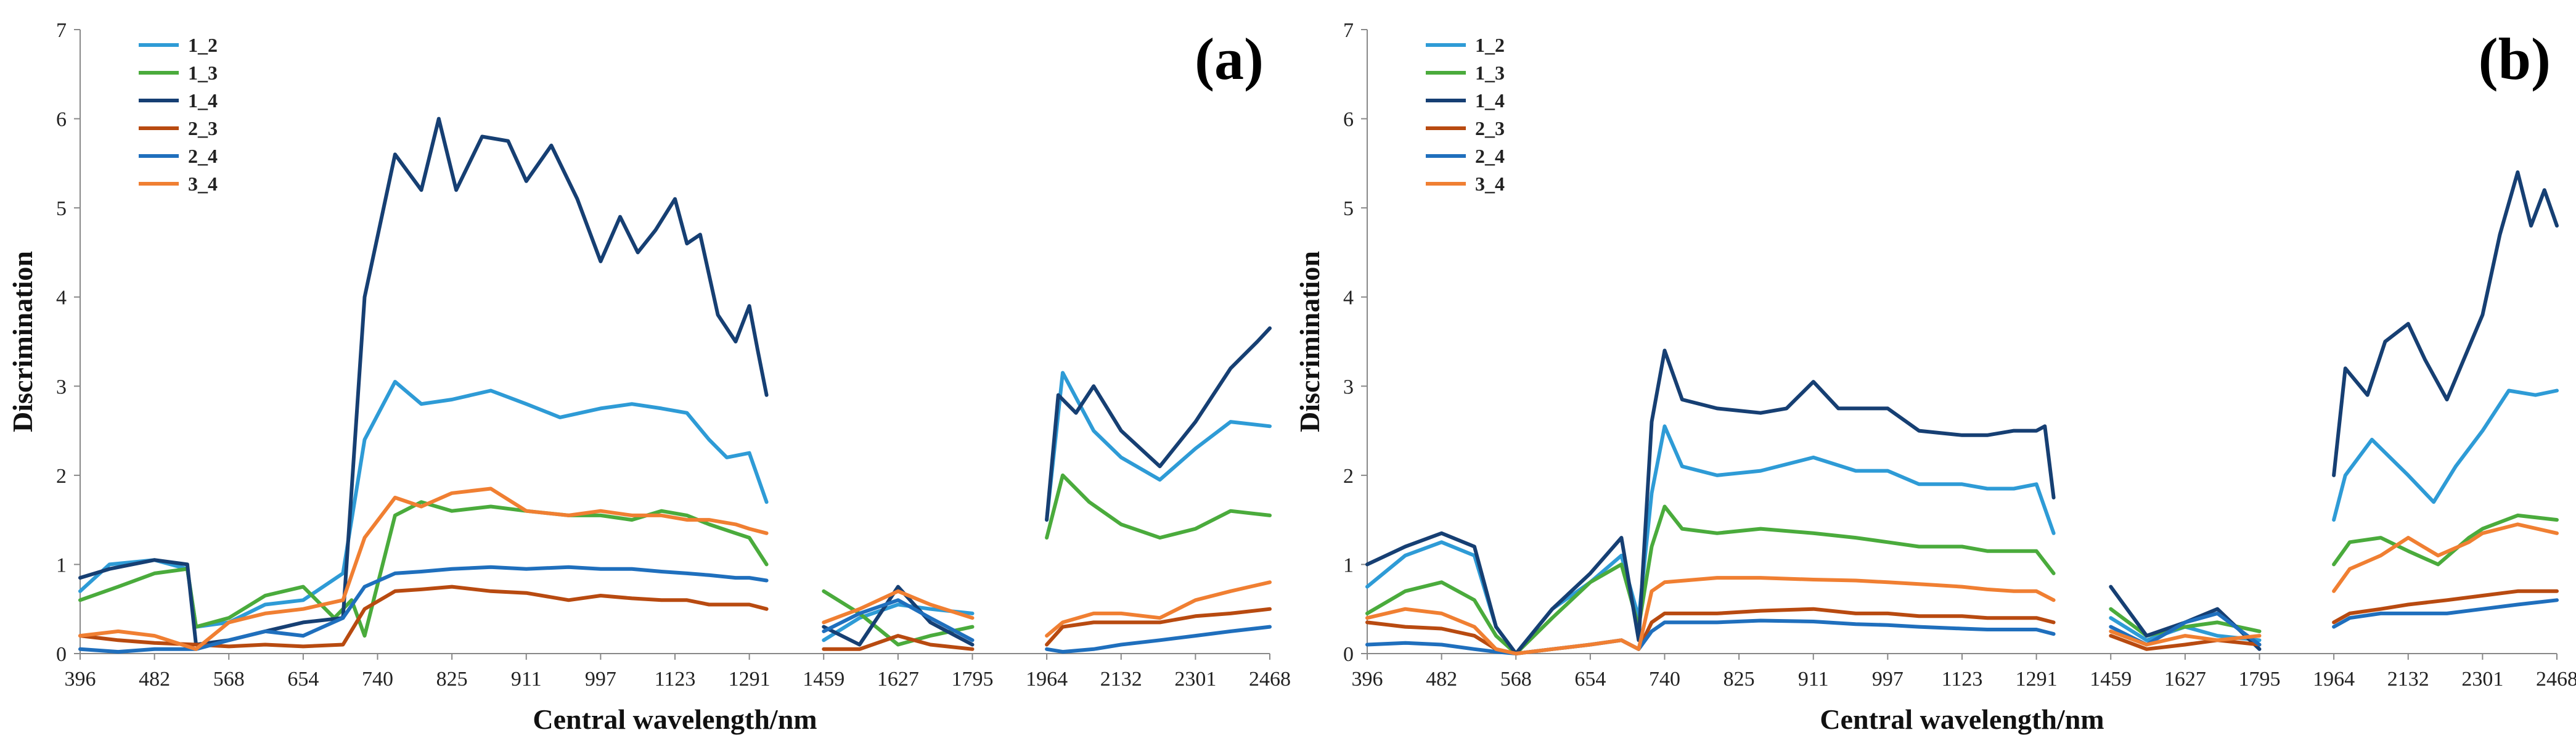 The image size is (2576, 751). Describe the element at coordinates (2515, 59) in the screenshot. I see `panel-label: (b)` at that location.